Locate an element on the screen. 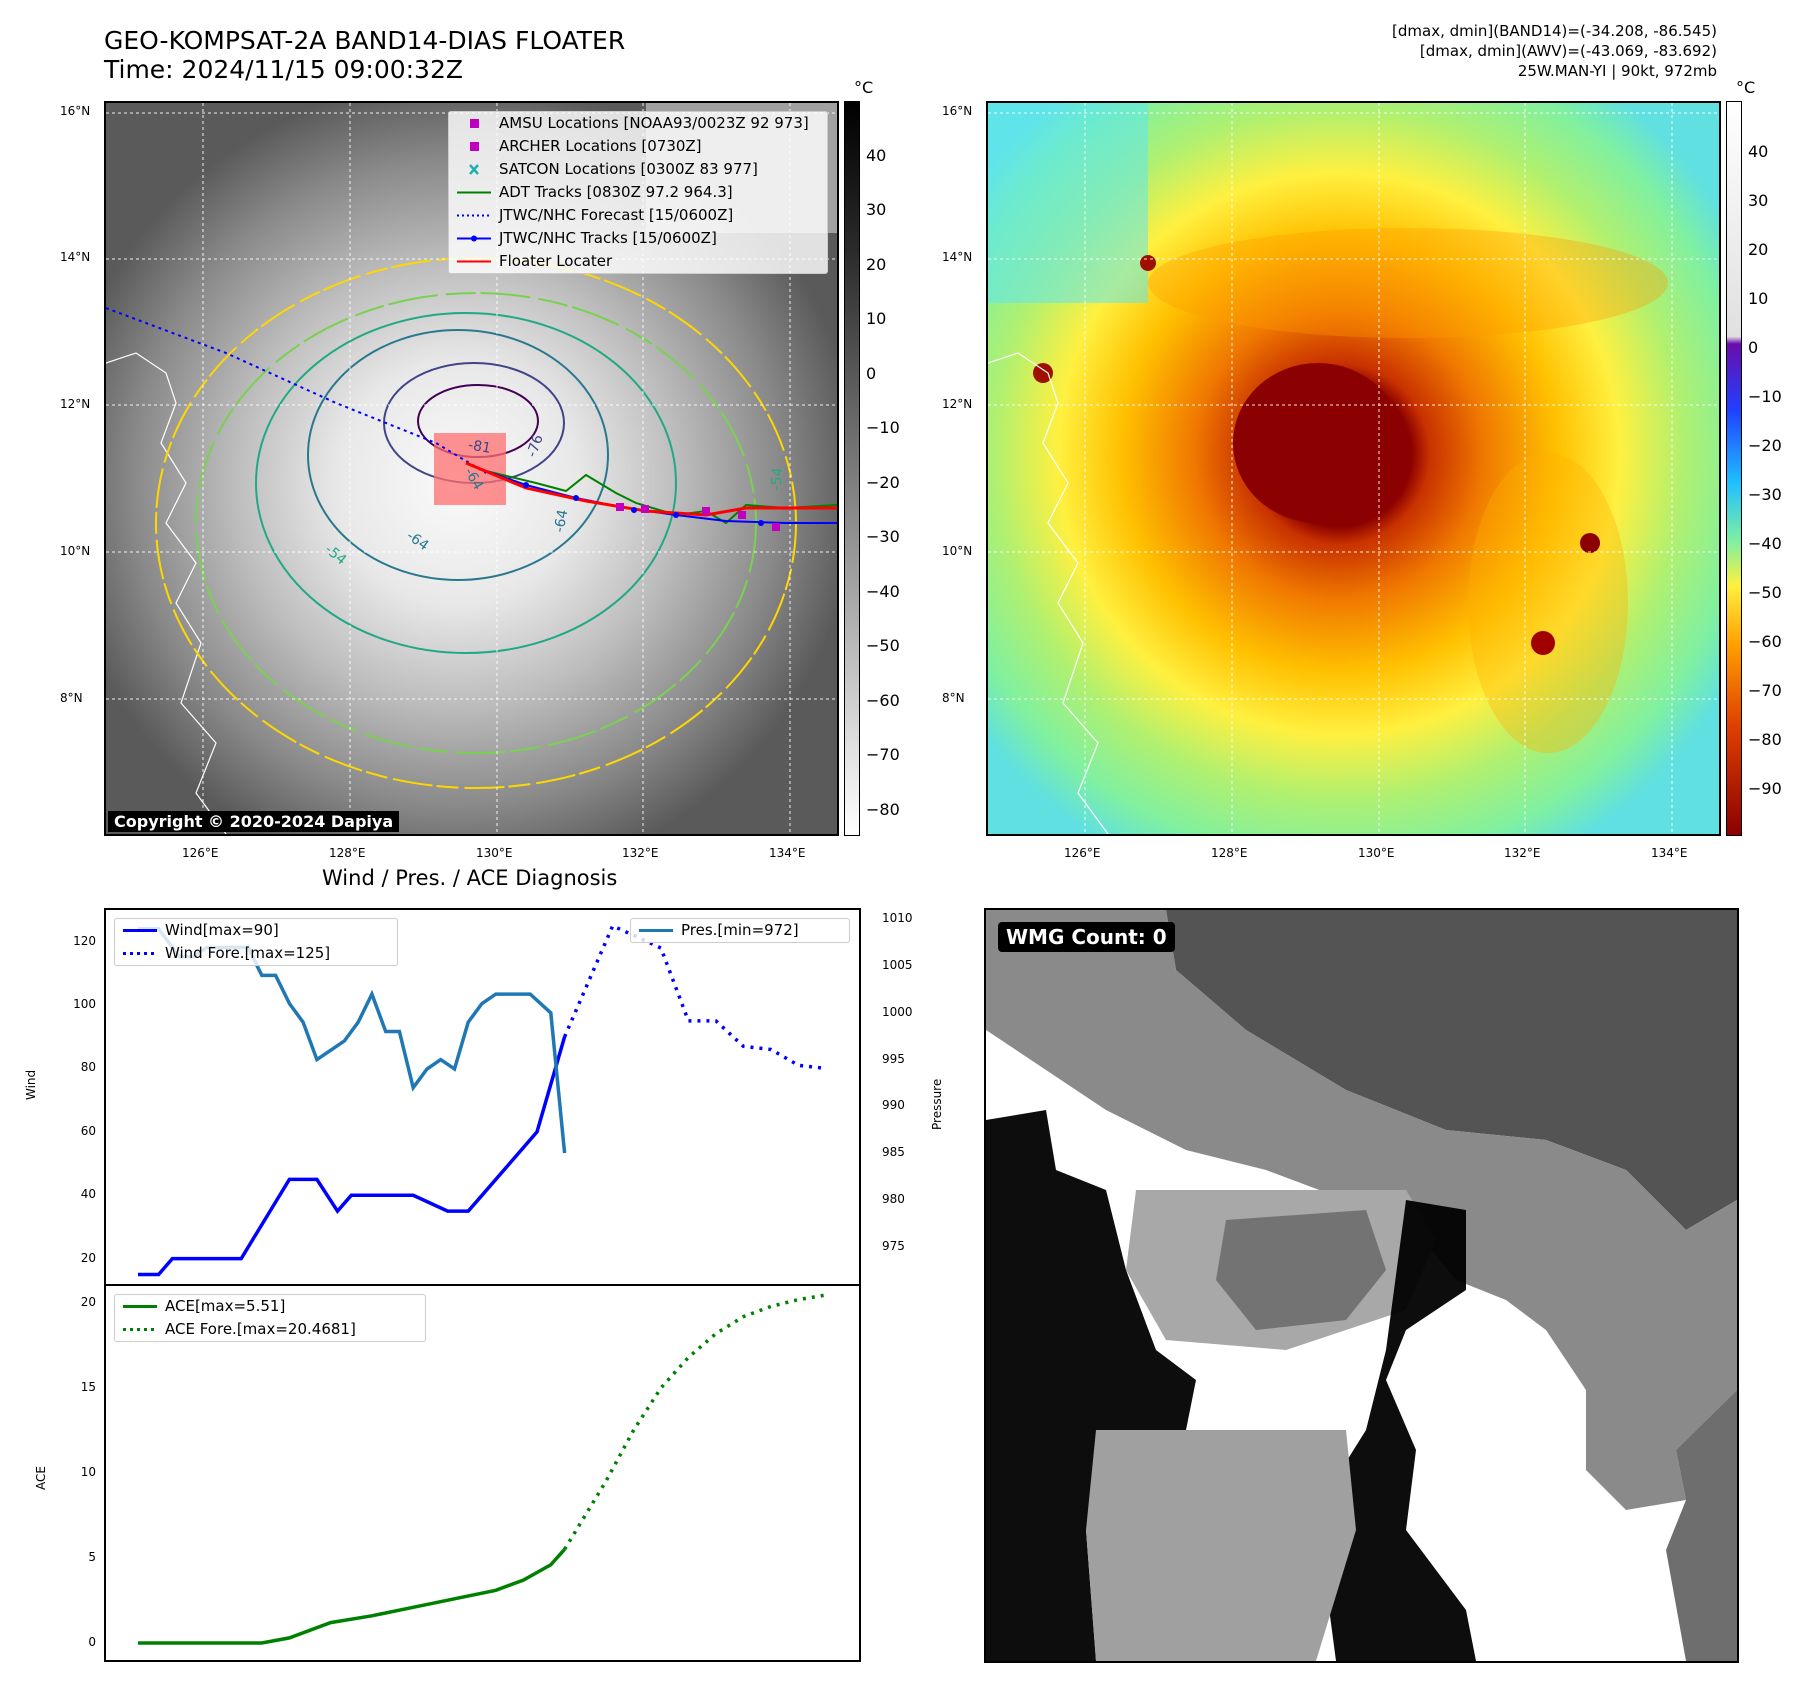  legend-item-pres: Pres.[min=972] is located at coordinates (719, 930).